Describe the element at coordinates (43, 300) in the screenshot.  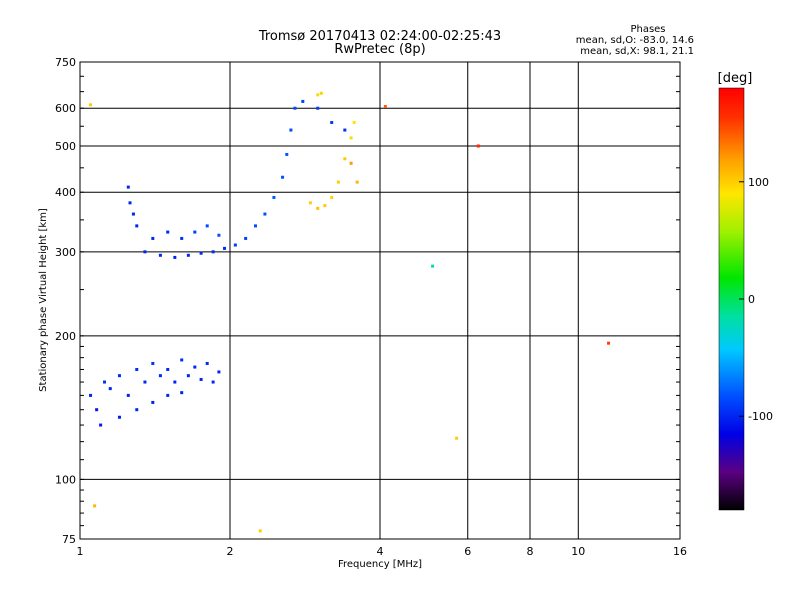
I see `y-axis-label: Stationary phase Virtual Height [km]` at that location.